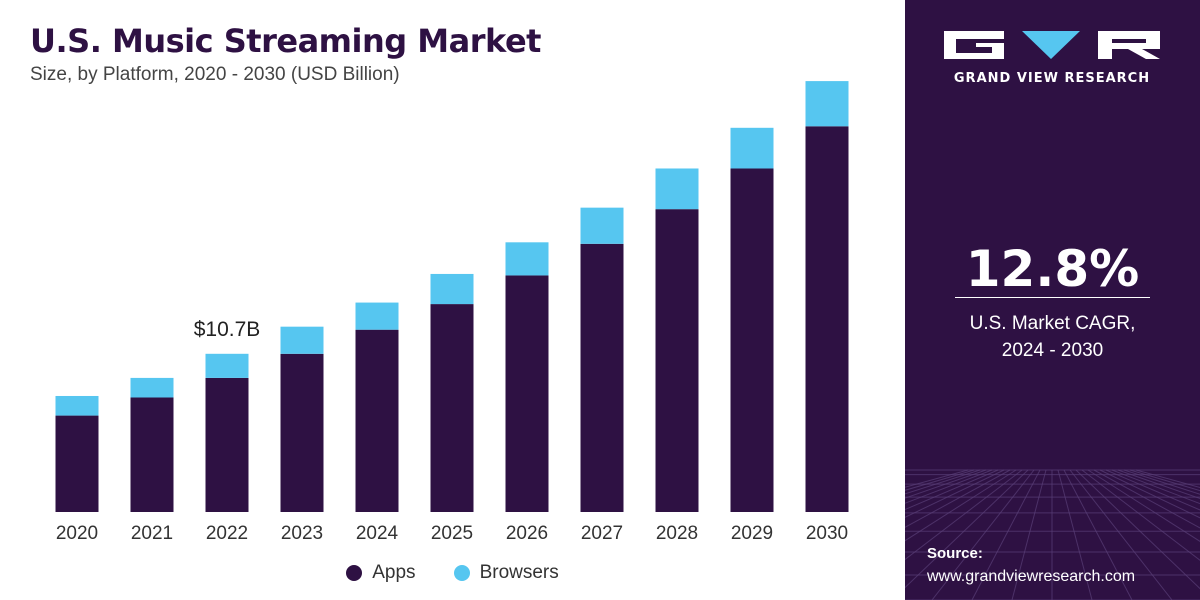 The image size is (1200, 600). Describe the element at coordinates (377, 533) in the screenshot. I see `x-tick-label-2024: 2024` at that location.